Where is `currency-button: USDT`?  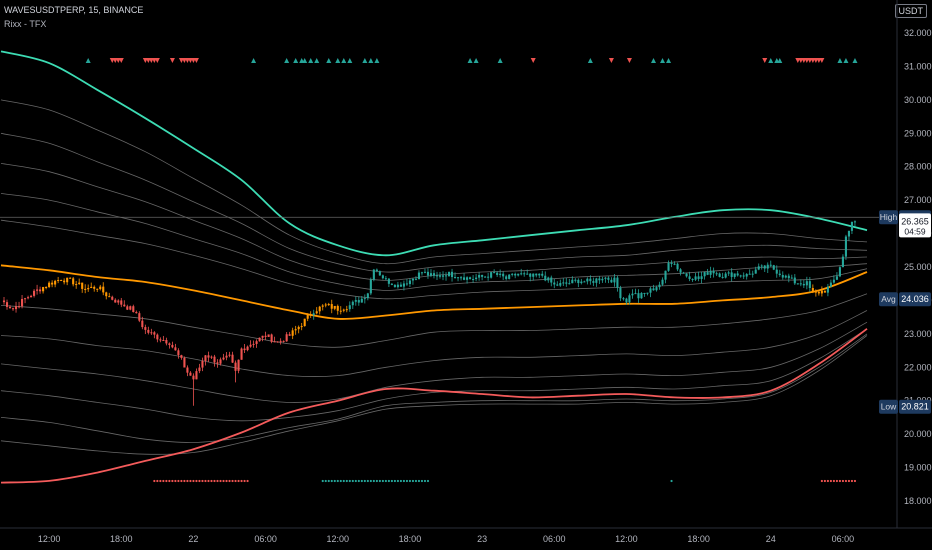
currency-button: USDT is located at coordinates (910, 11).